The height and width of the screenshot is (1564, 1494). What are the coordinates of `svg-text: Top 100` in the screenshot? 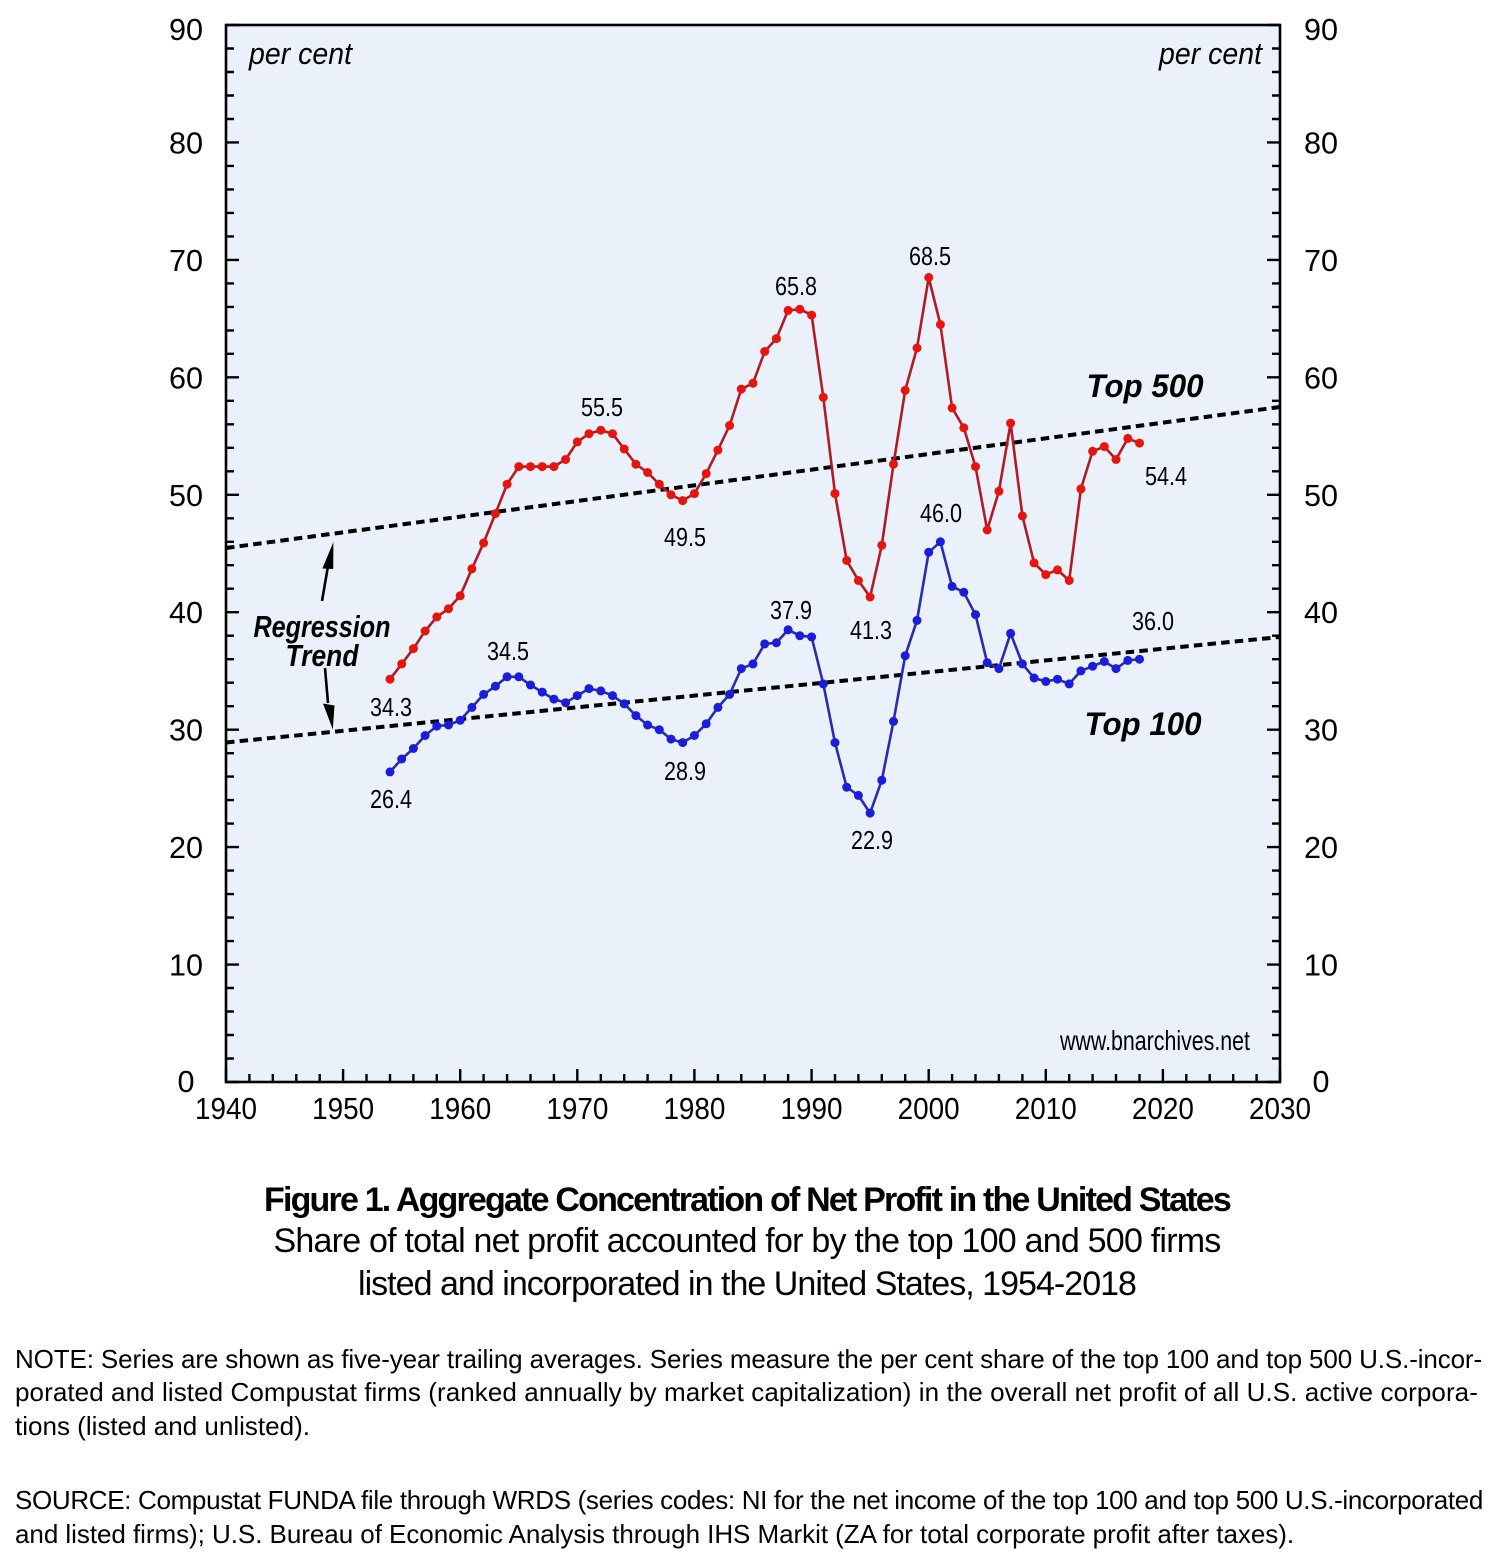 It's located at (1143, 724).